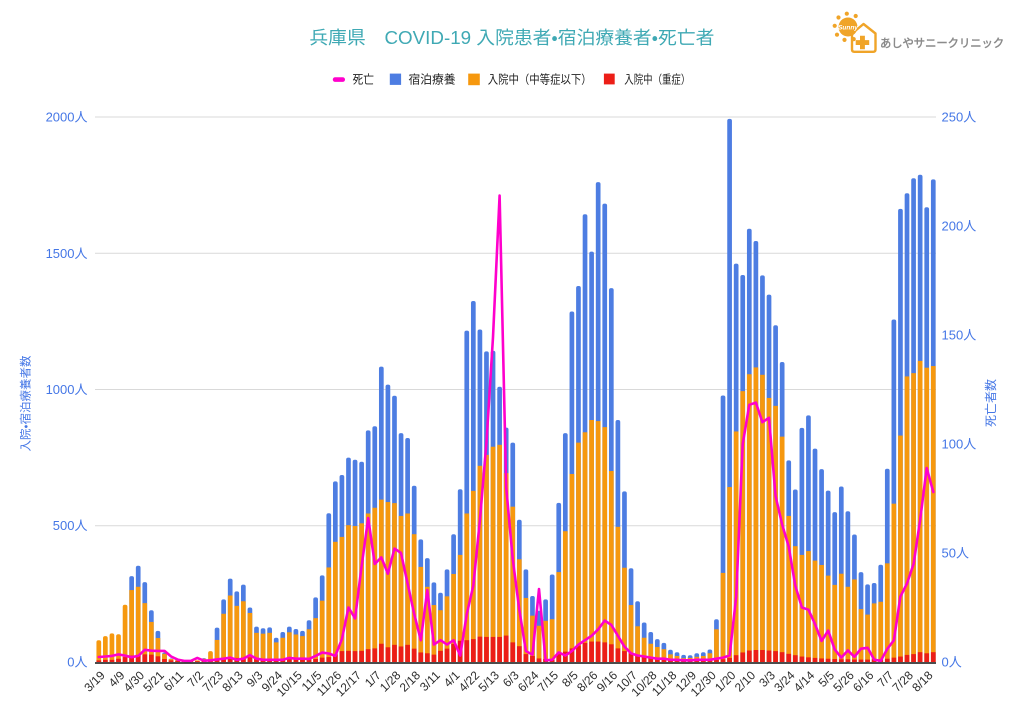 The width and height of the screenshot is (1024, 728). What do you see at coordinates (959, 335) in the screenshot?
I see `svg-text: 150人` at bounding box center [959, 335].